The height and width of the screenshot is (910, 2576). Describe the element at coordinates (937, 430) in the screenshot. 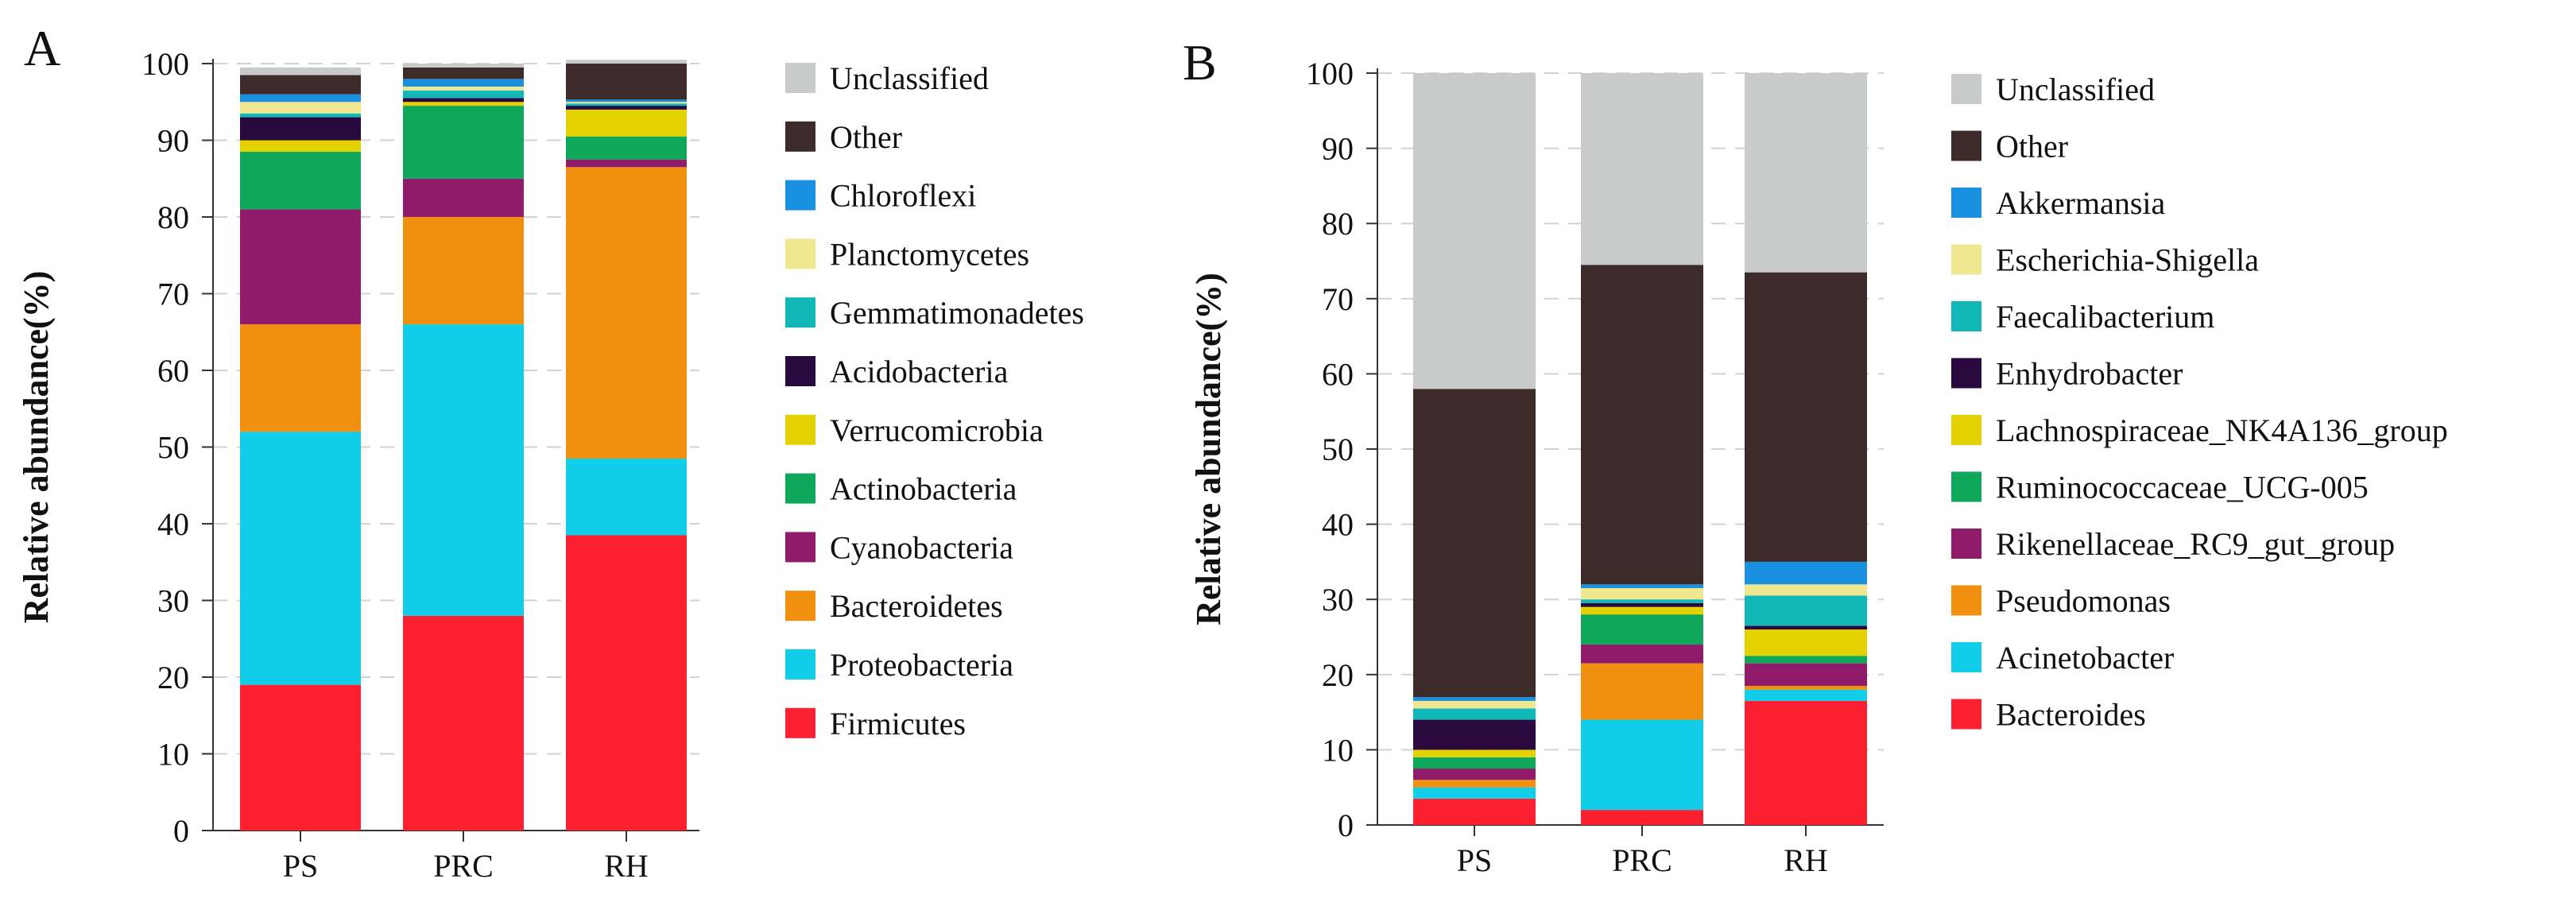

I see `legend-label: Verrucomicrobia` at that location.